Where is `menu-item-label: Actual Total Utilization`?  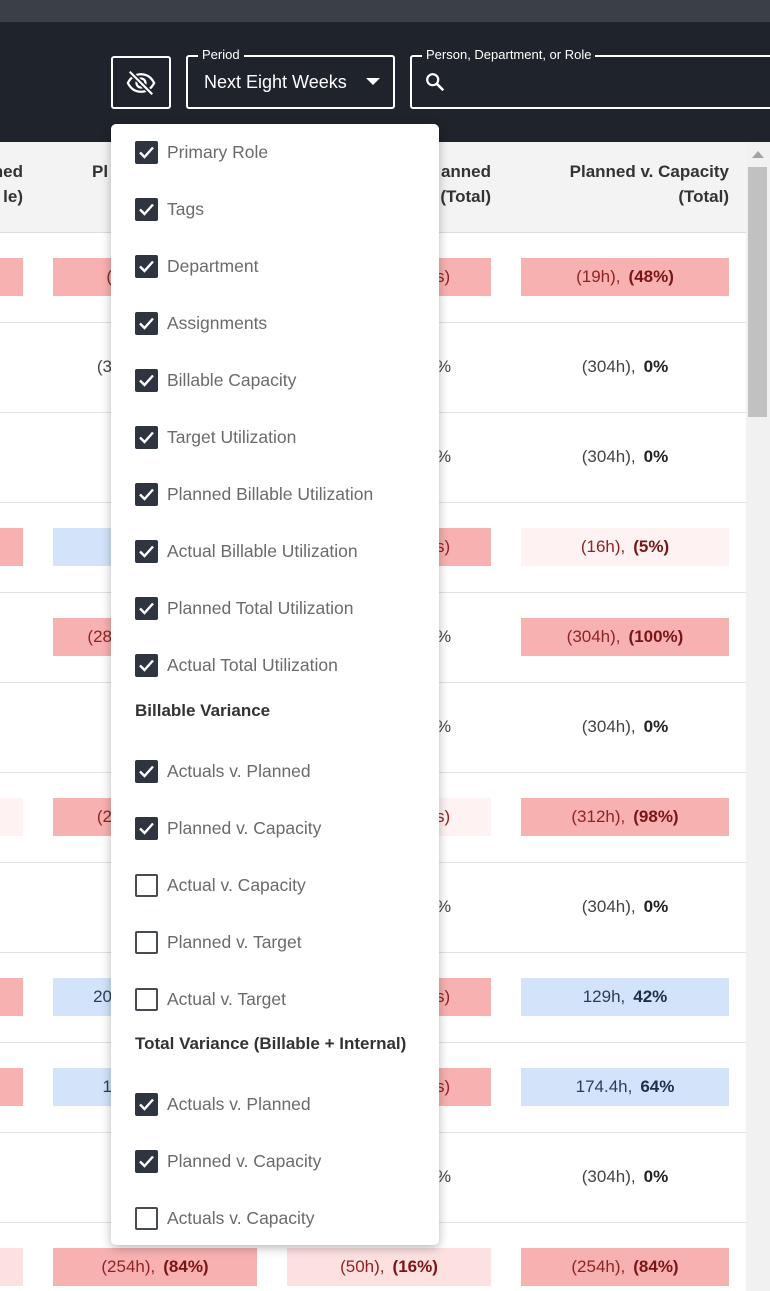 menu-item-label: Actual Total Utilization is located at coordinates (252, 665).